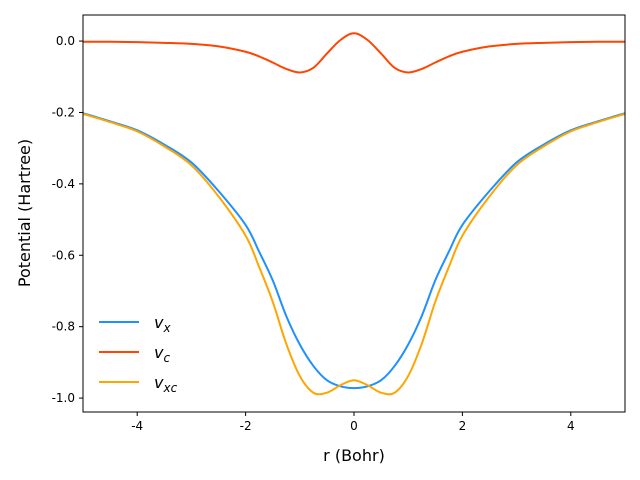  What do you see at coordinates (246, 426) in the screenshot?
I see `x-tick-label: -2` at bounding box center [246, 426].